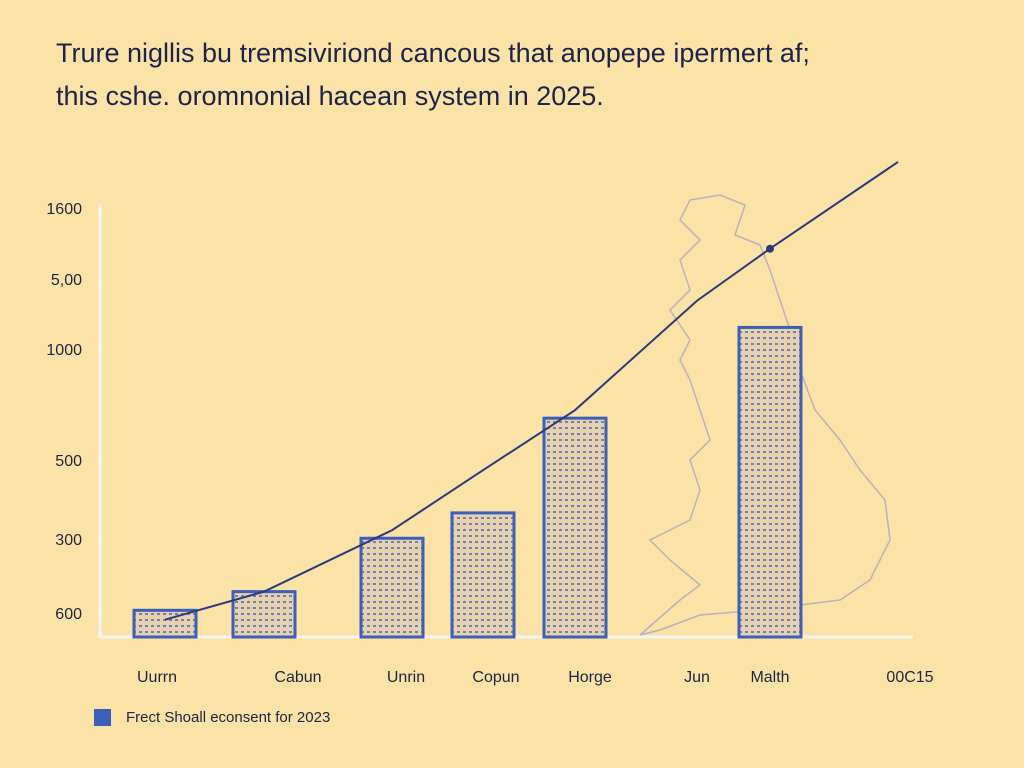  What do you see at coordinates (590, 677) in the screenshot?
I see `x-tick-label: Horge` at bounding box center [590, 677].